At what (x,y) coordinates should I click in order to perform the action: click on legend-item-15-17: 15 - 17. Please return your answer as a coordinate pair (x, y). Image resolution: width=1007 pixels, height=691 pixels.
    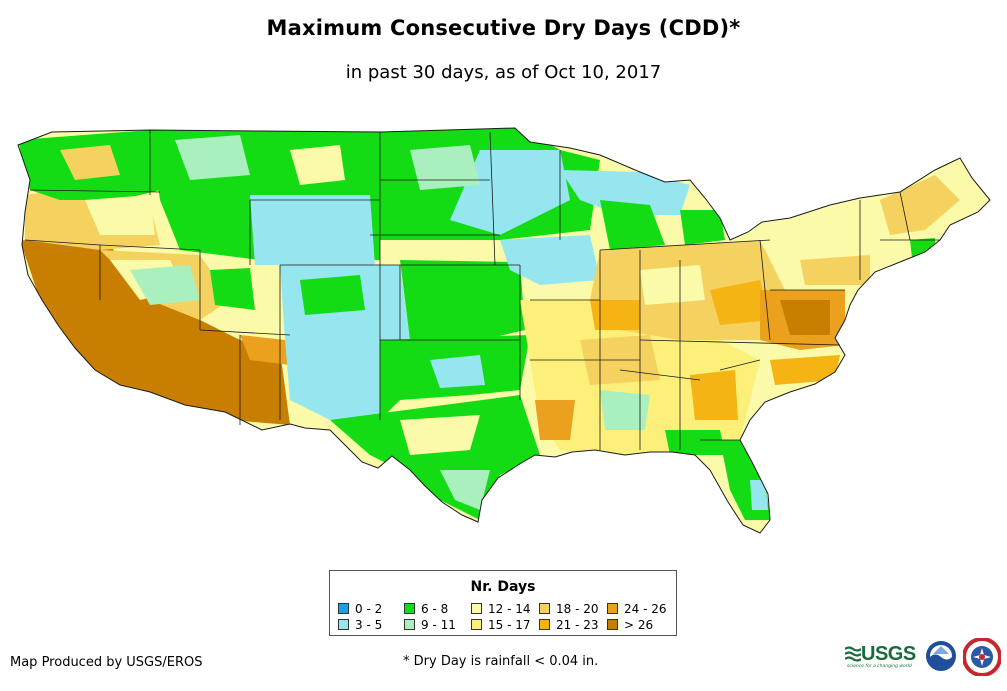
    Looking at the image, I should click on (501, 625).